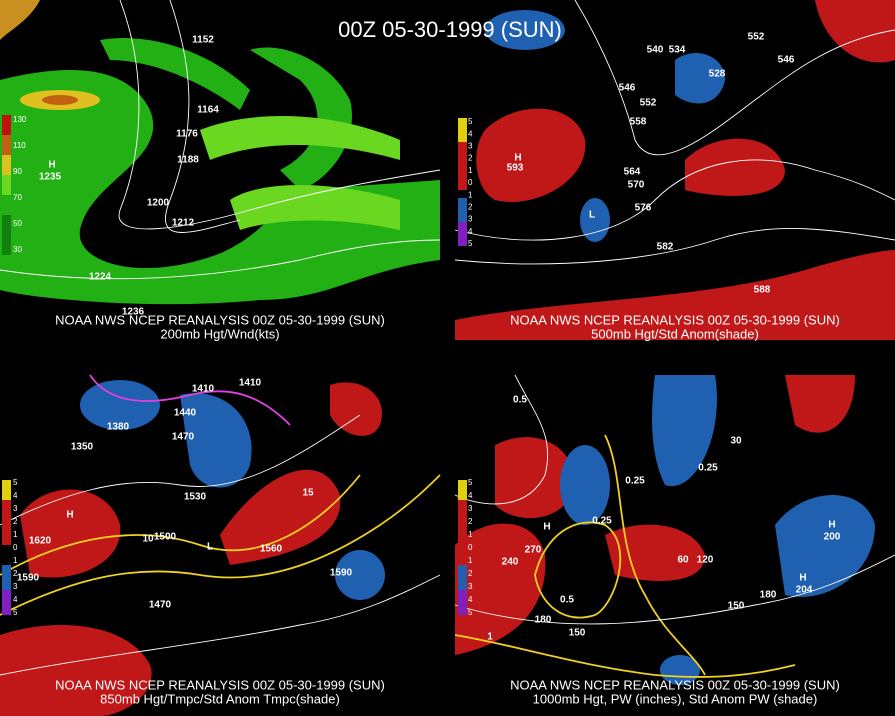 The height and width of the screenshot is (716, 895). I want to click on contour-label: 528, so click(717, 74).